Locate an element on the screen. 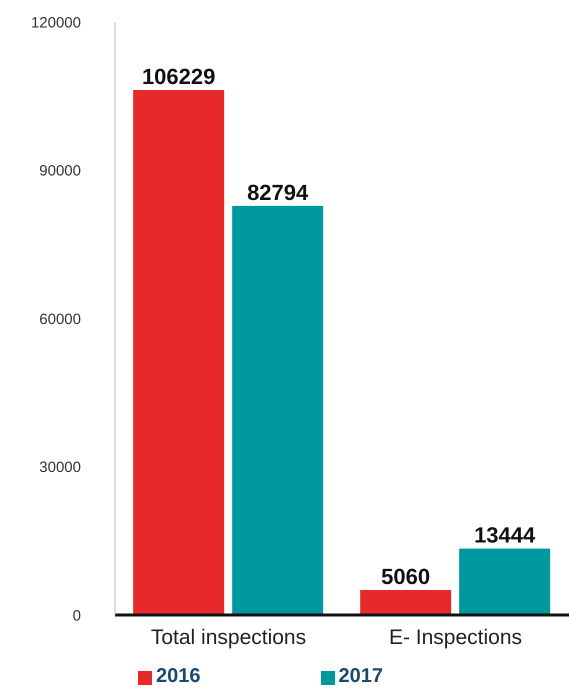  data-label: 13444 is located at coordinates (505, 535).